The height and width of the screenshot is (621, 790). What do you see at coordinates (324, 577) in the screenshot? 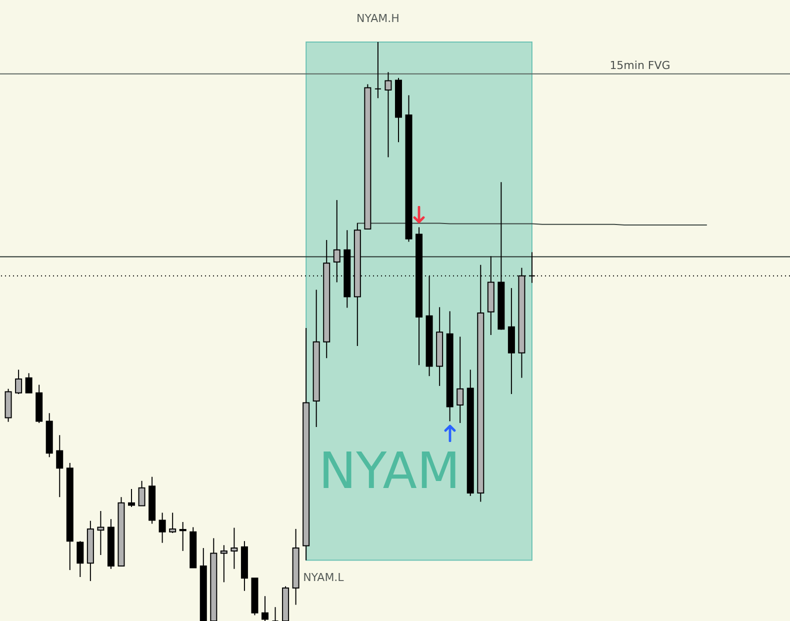
I see `annotation: NYAM.L` at bounding box center [324, 577].